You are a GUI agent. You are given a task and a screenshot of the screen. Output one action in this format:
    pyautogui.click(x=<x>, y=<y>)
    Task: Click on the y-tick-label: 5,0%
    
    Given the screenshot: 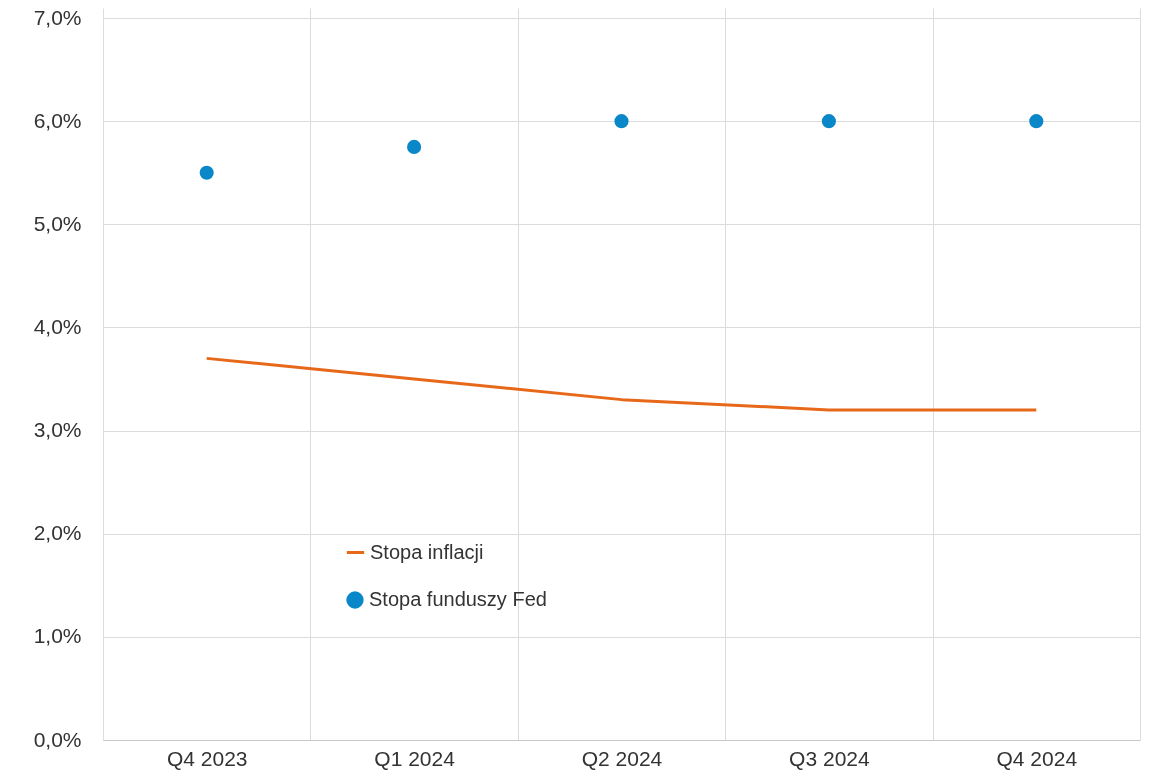 What is the action you would take?
    pyautogui.click(x=57, y=223)
    